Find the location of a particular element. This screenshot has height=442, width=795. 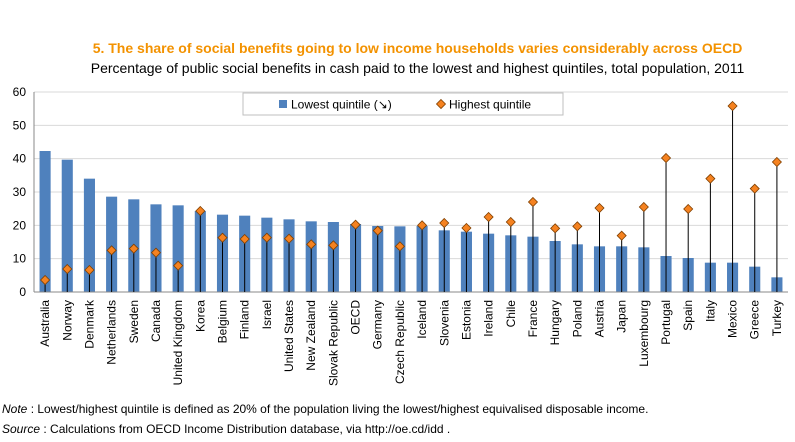

legend-label-highest: Highest quintile is located at coordinates (490, 105).